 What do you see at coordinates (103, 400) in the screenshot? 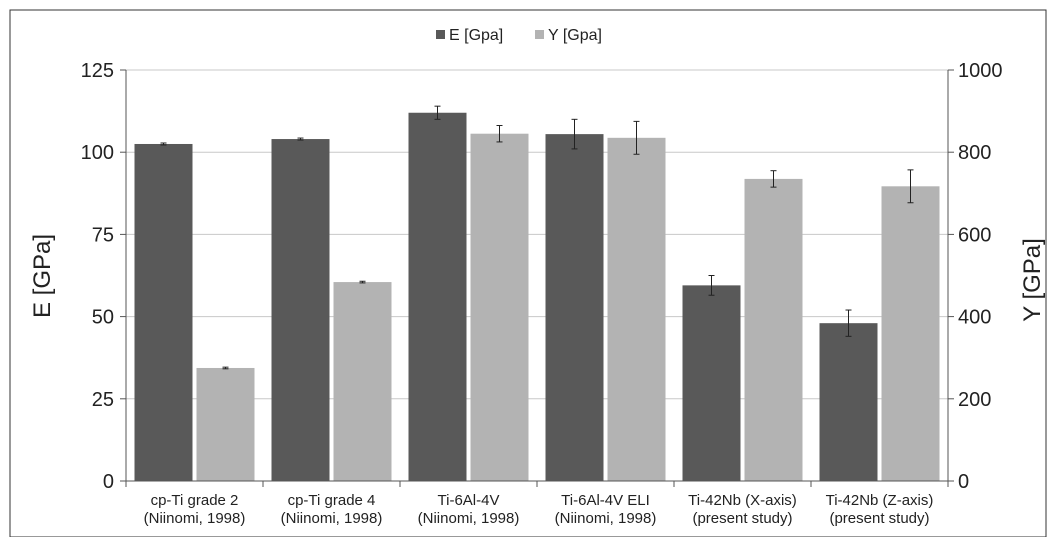
I see `y-tick-label: 25` at bounding box center [103, 400].